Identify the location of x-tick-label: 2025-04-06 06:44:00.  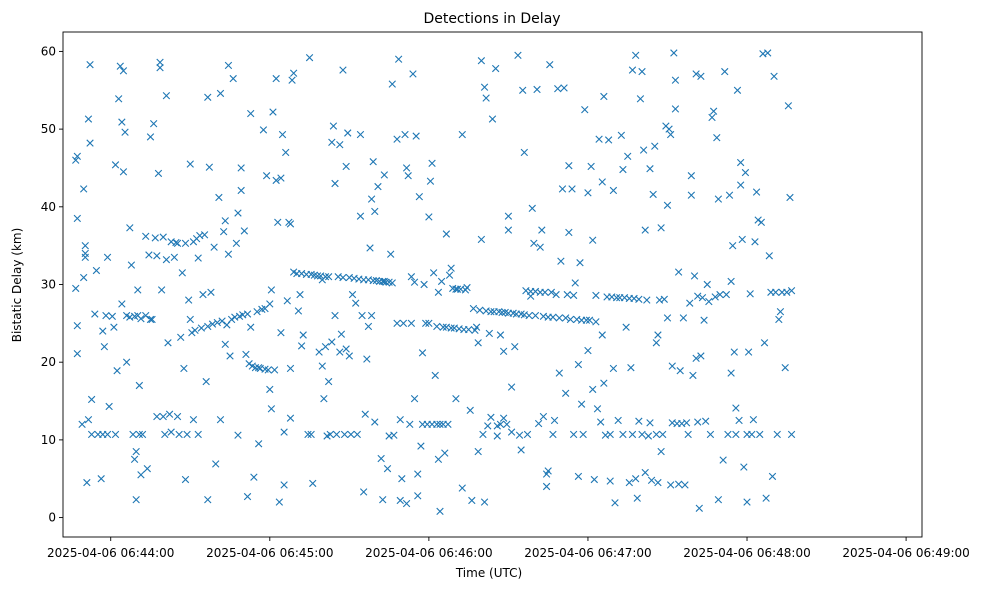
(110, 553).